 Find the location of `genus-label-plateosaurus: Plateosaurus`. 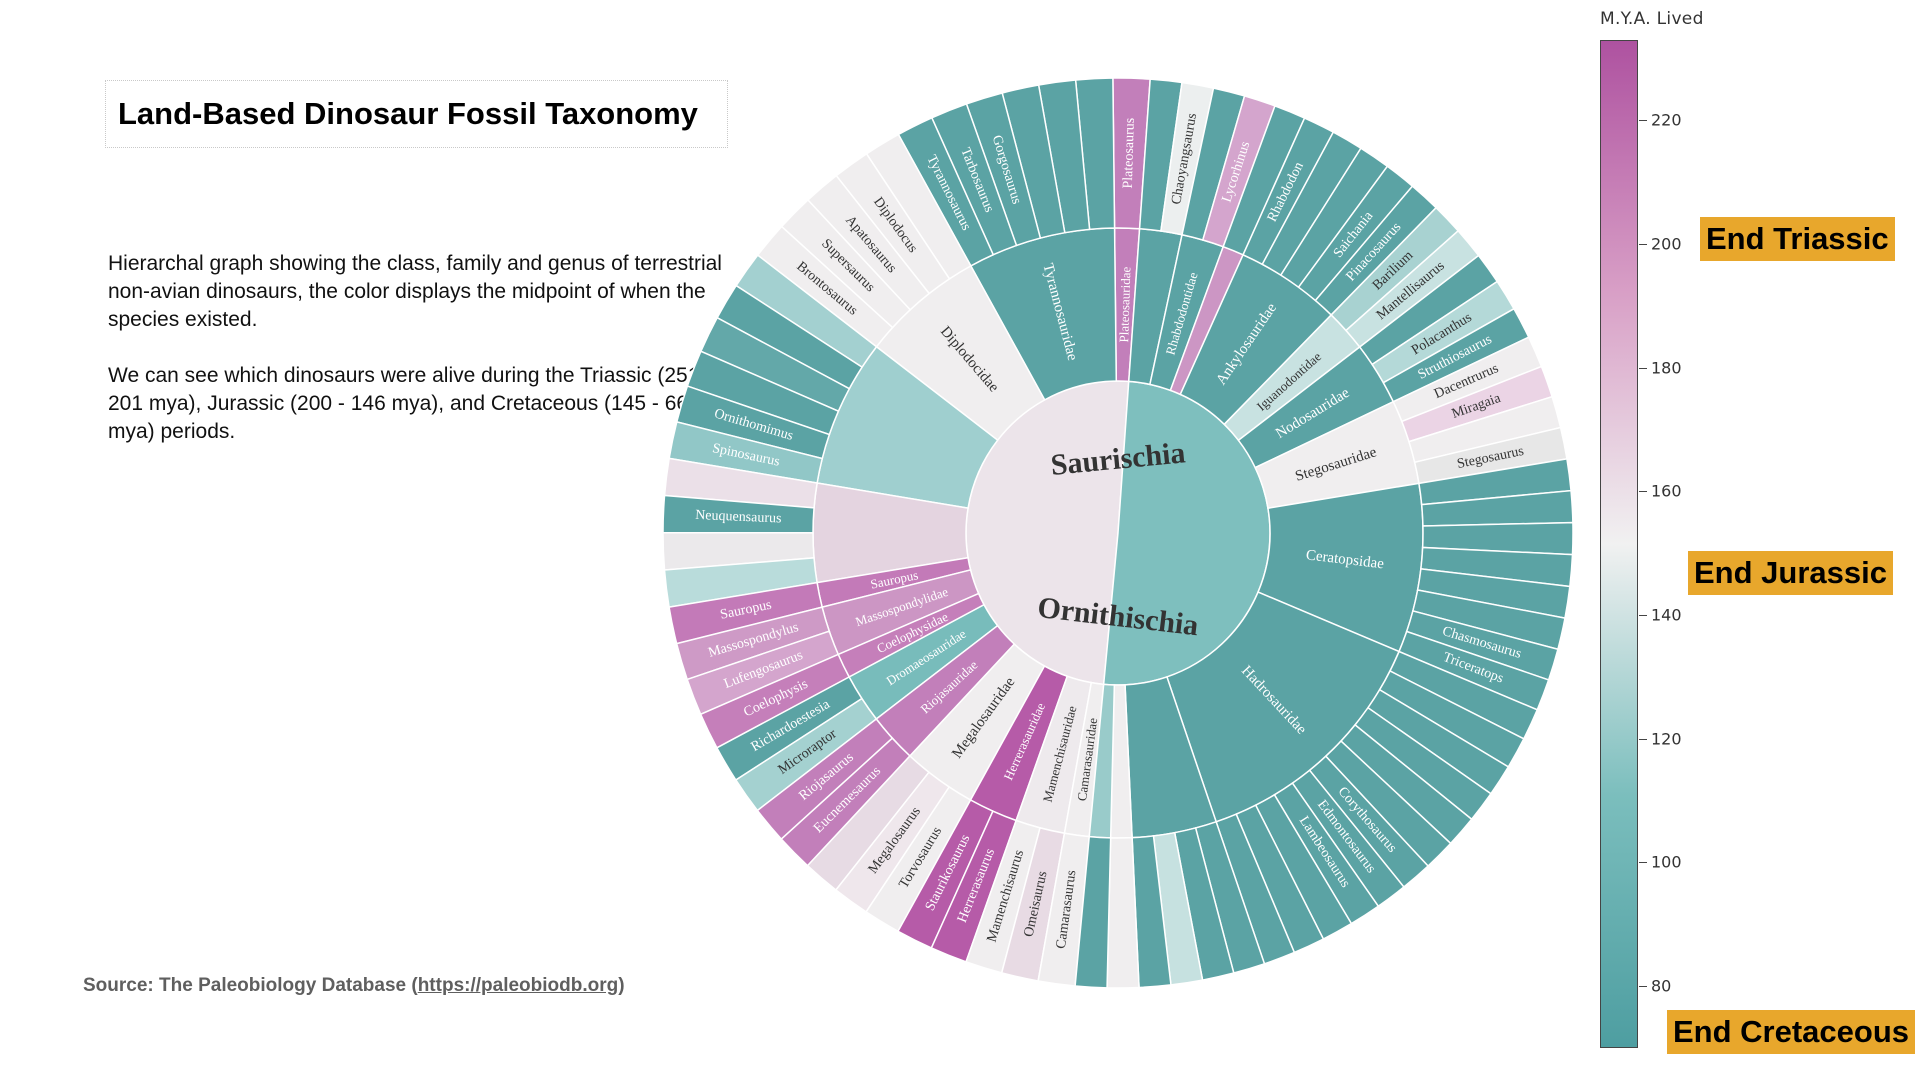

genus-label-plateosaurus: Plateosaurus is located at coordinates (1129, 153).